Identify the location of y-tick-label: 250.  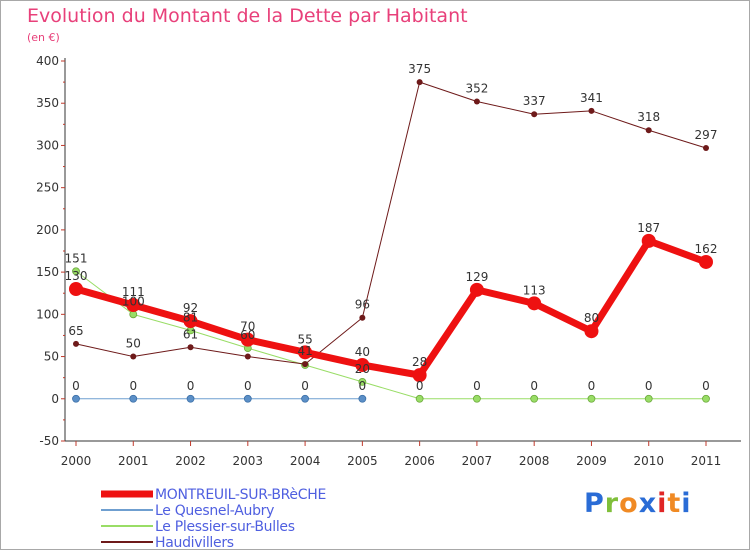
(47, 188).